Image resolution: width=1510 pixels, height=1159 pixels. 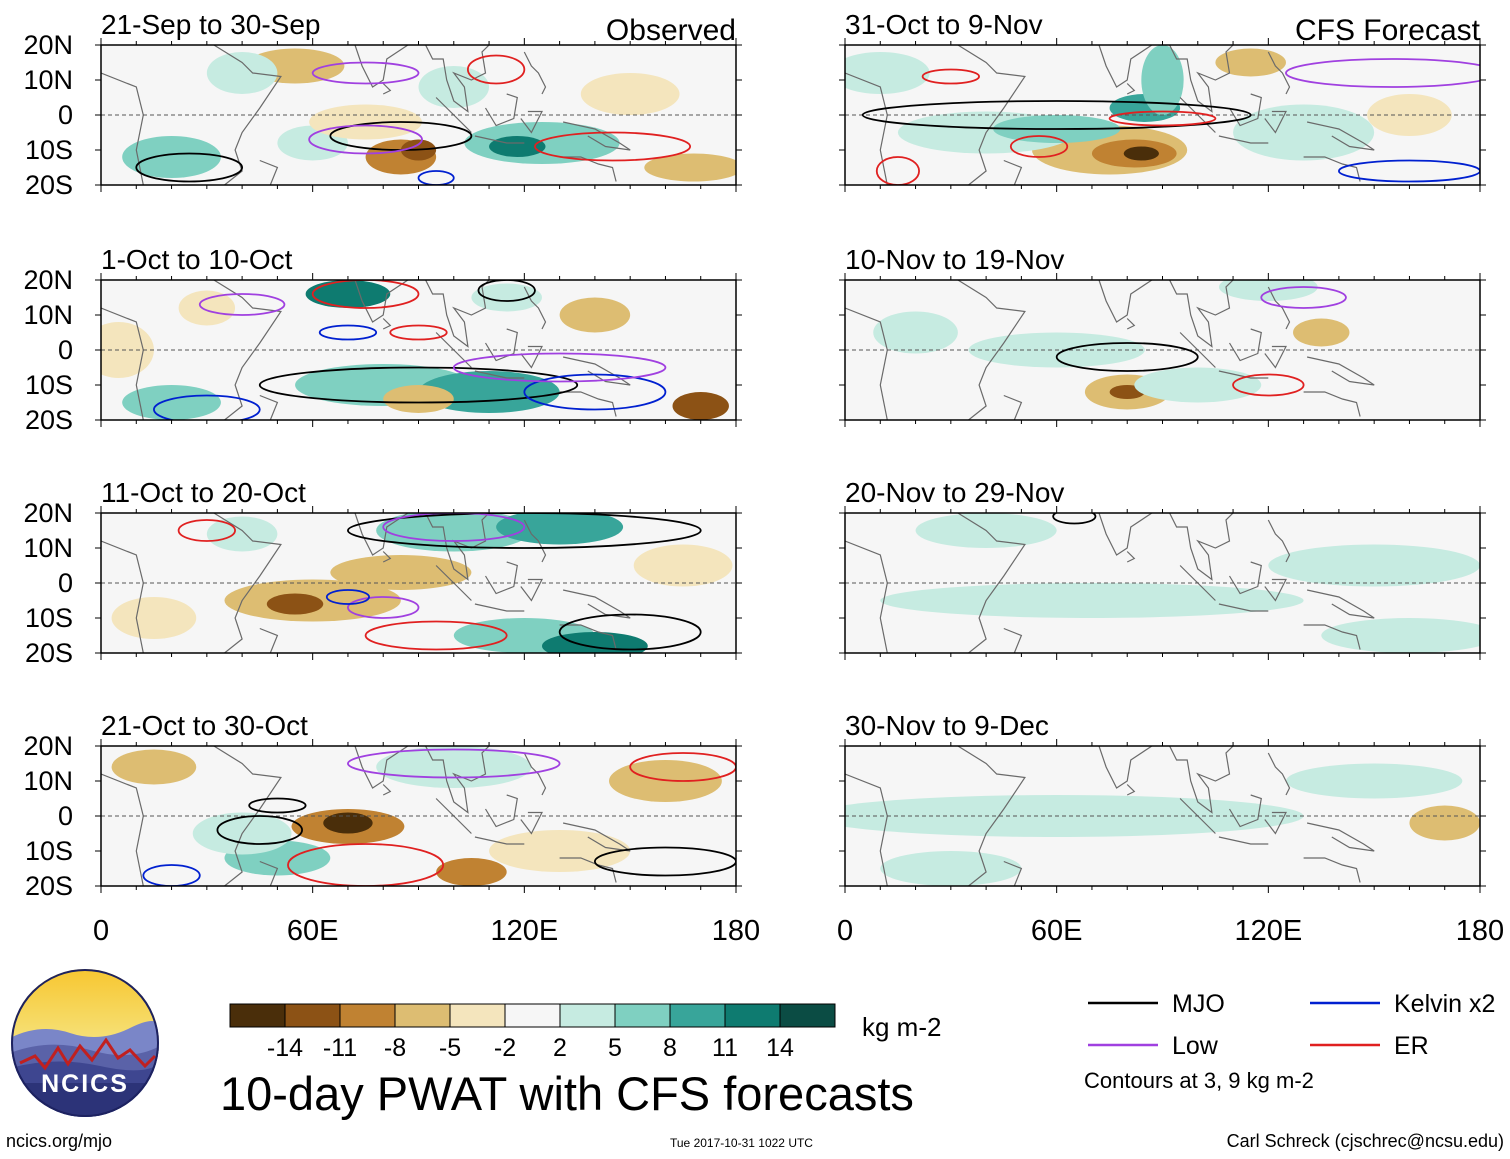 What do you see at coordinates (1199, 1080) in the screenshot?
I see `contour-note: Contours at 3, 9 kg m-2` at bounding box center [1199, 1080].